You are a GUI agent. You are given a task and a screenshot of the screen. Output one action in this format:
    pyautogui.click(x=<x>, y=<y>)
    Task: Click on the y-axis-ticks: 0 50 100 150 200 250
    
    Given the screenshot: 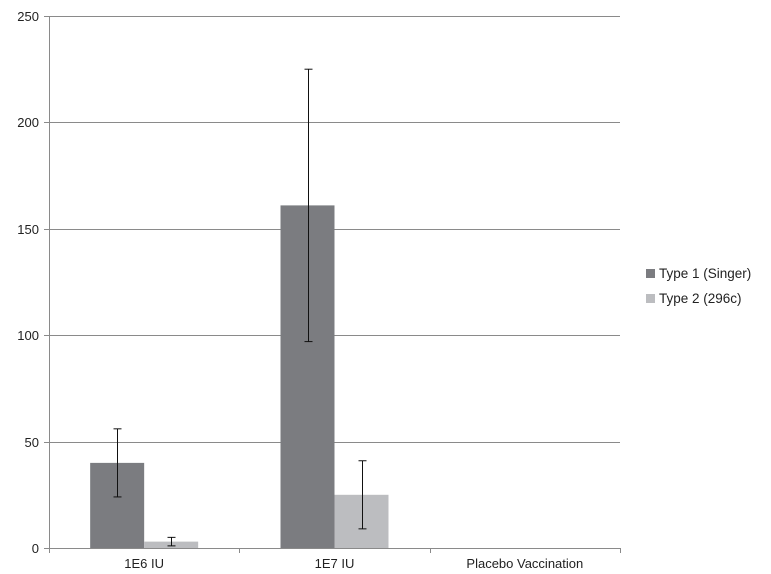 What is the action you would take?
    pyautogui.click(x=28, y=282)
    